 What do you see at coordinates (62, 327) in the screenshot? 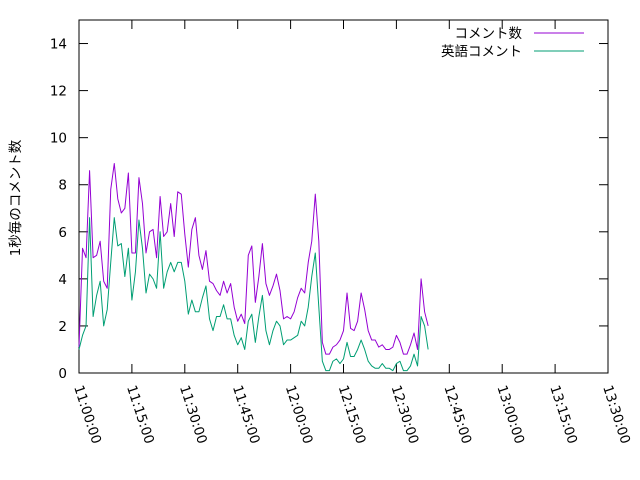
I see `y-tick-label: 2` at bounding box center [62, 327].